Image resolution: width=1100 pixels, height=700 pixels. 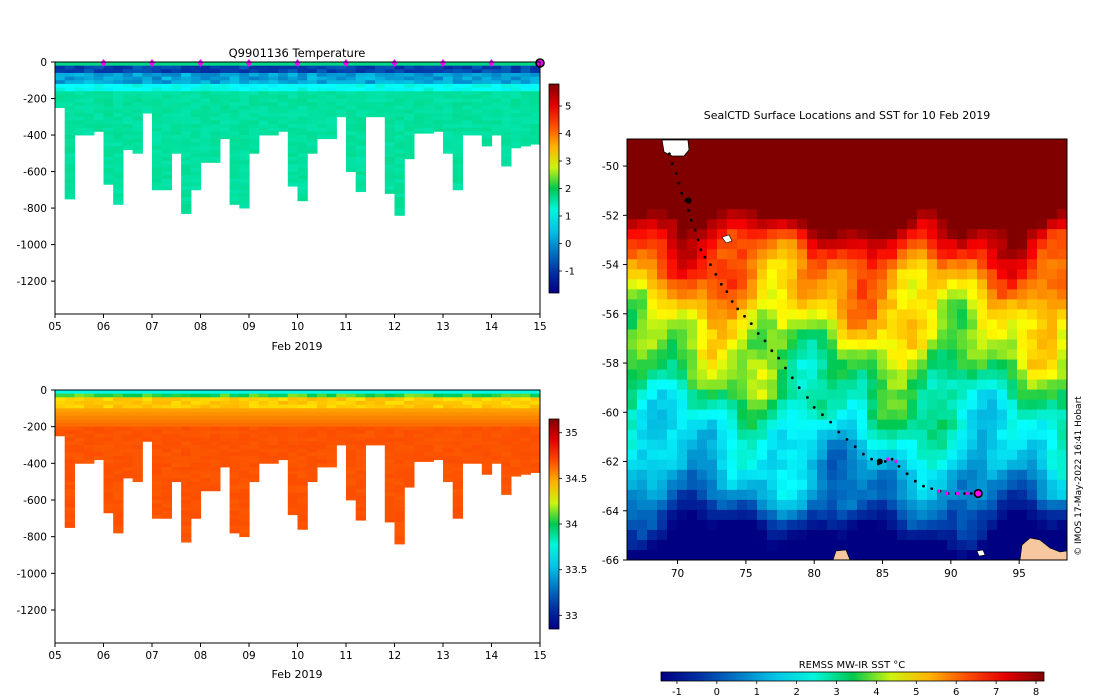 I want to click on map-credit: © IMOS 17-May-2022 16:41 Hobart, so click(x=1079, y=476).